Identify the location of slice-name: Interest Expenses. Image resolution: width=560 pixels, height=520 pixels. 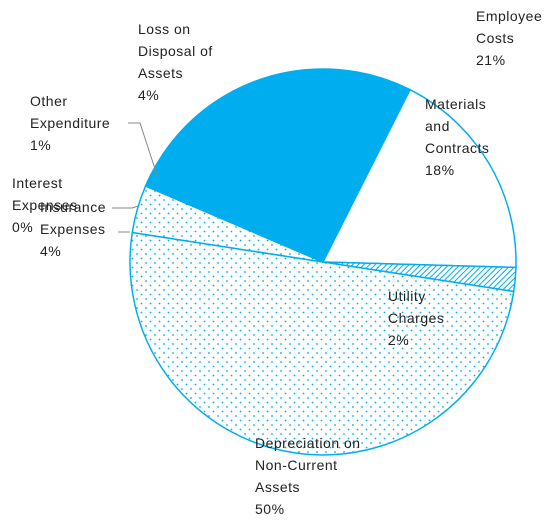
(45, 194).